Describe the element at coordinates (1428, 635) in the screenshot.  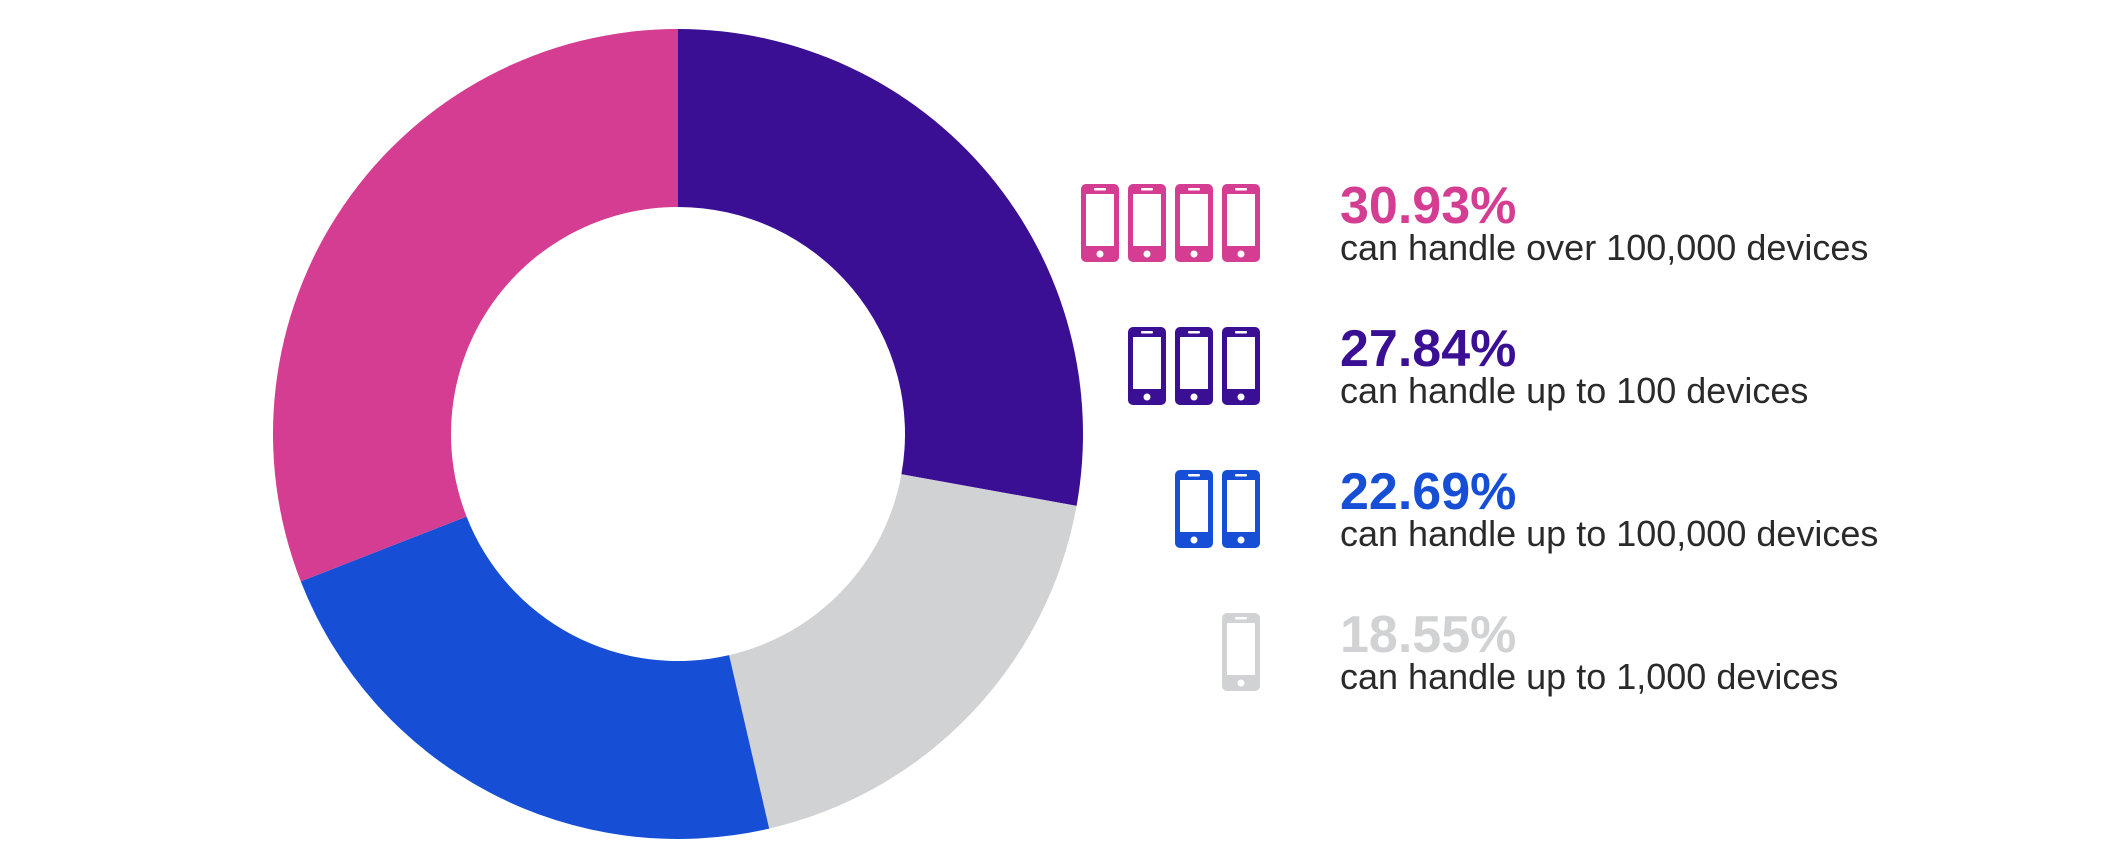
I see `legend-percent: 18.55%` at that location.